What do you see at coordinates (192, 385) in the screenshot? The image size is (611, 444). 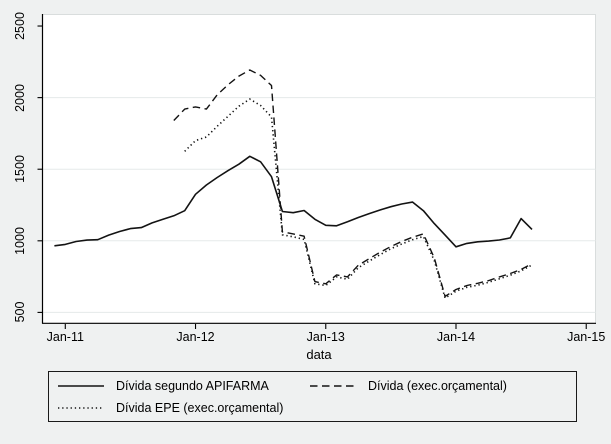 I see `legend-label: Dívida segundo APIFARMA` at bounding box center [192, 385].